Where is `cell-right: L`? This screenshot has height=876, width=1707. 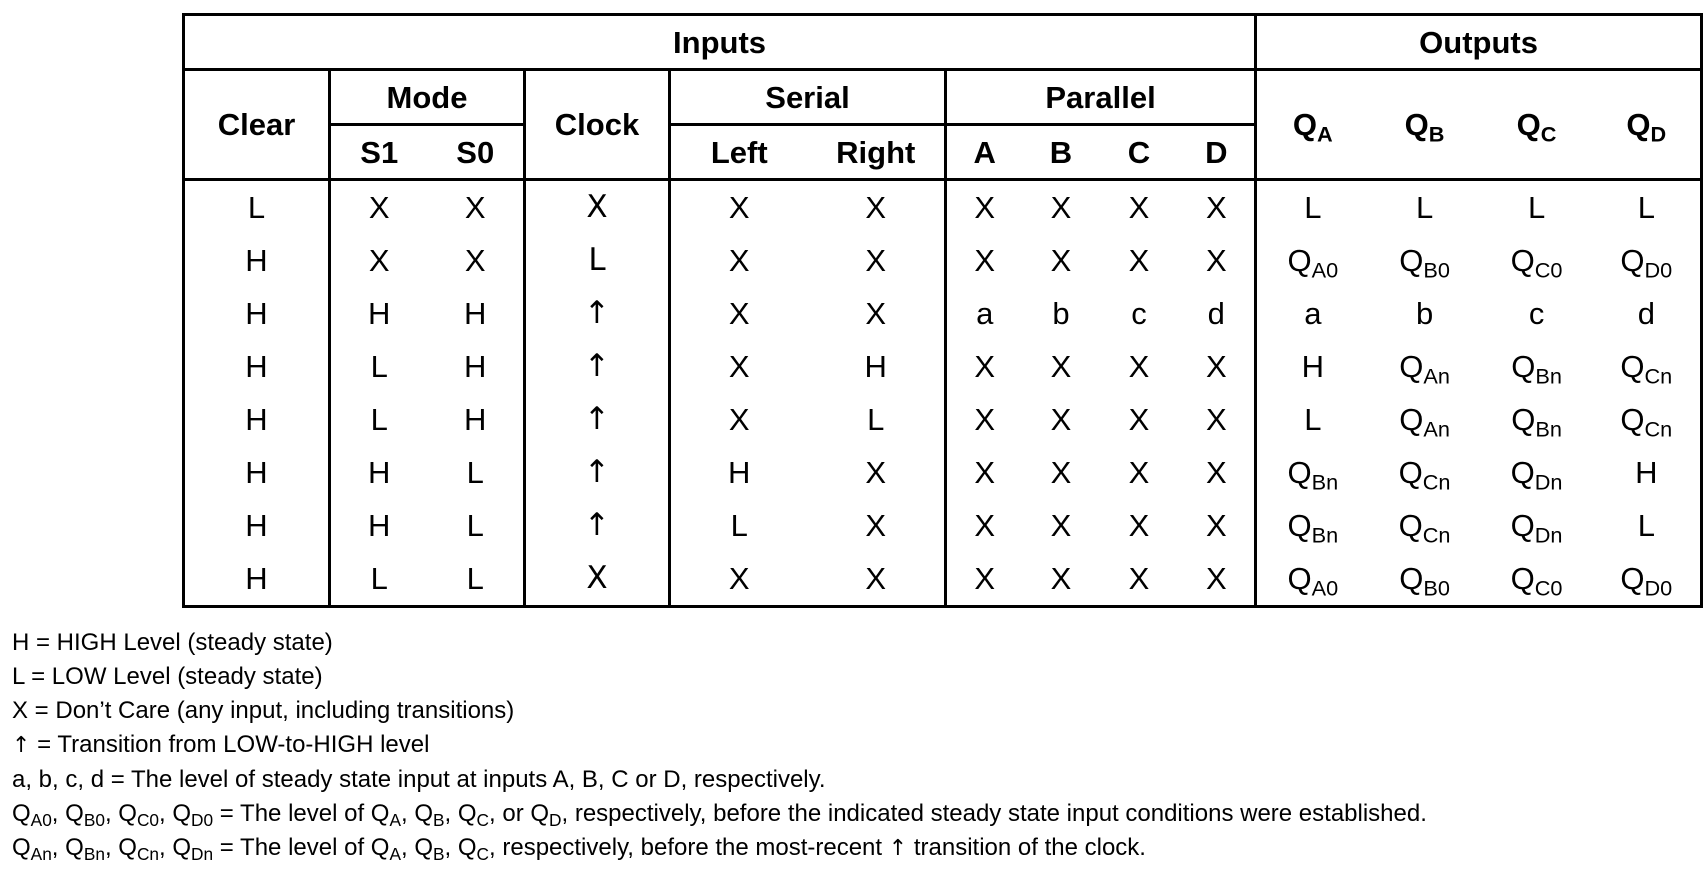
cell-right: L is located at coordinates (877, 419).